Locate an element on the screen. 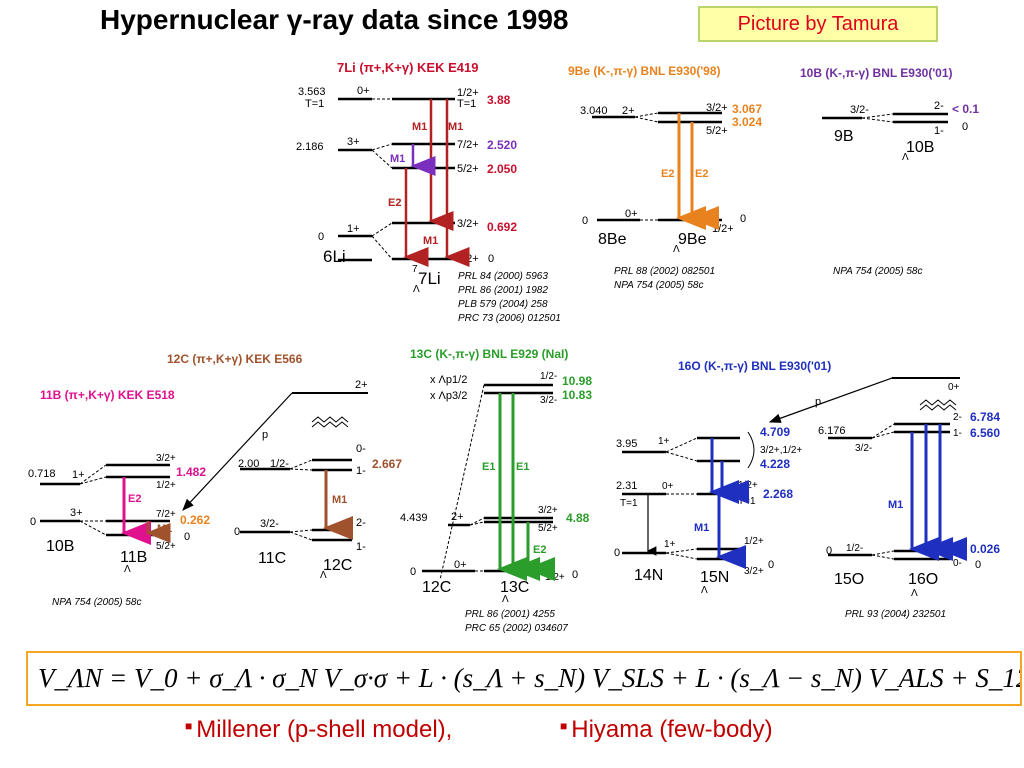 The height and width of the screenshot is (768, 1024). svg-text: PLB 579 (2004) 258 is located at coordinates (503, 304).